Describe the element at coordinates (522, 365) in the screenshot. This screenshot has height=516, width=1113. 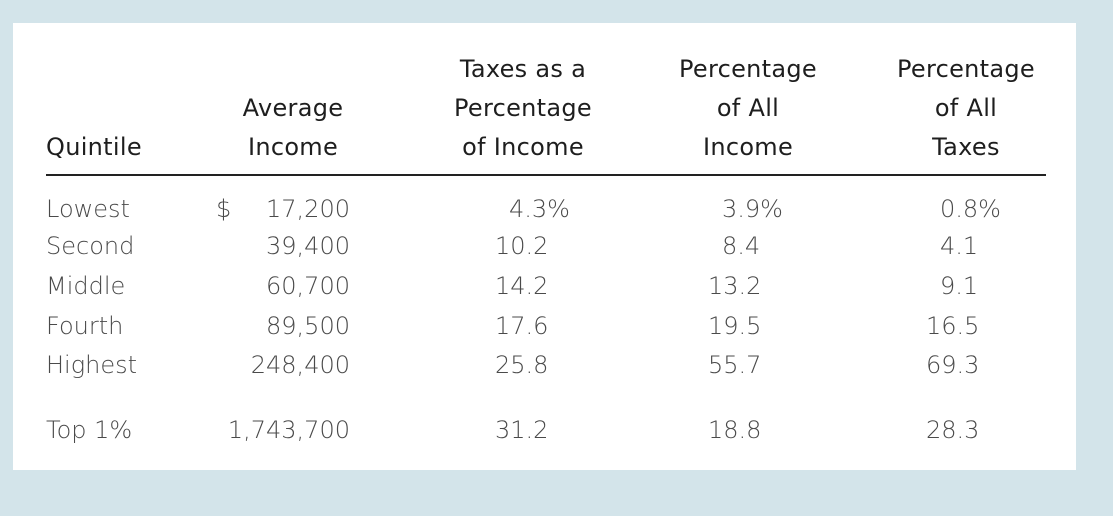
I see `row-highest-taxes-pct: 25.8` at that location.